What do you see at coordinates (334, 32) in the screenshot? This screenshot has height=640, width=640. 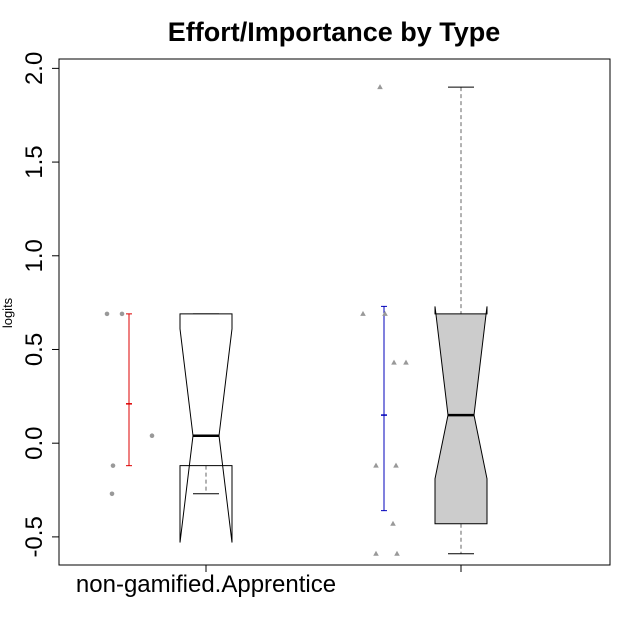 I see `chart-title: Effort/Importance by Type` at bounding box center [334, 32].